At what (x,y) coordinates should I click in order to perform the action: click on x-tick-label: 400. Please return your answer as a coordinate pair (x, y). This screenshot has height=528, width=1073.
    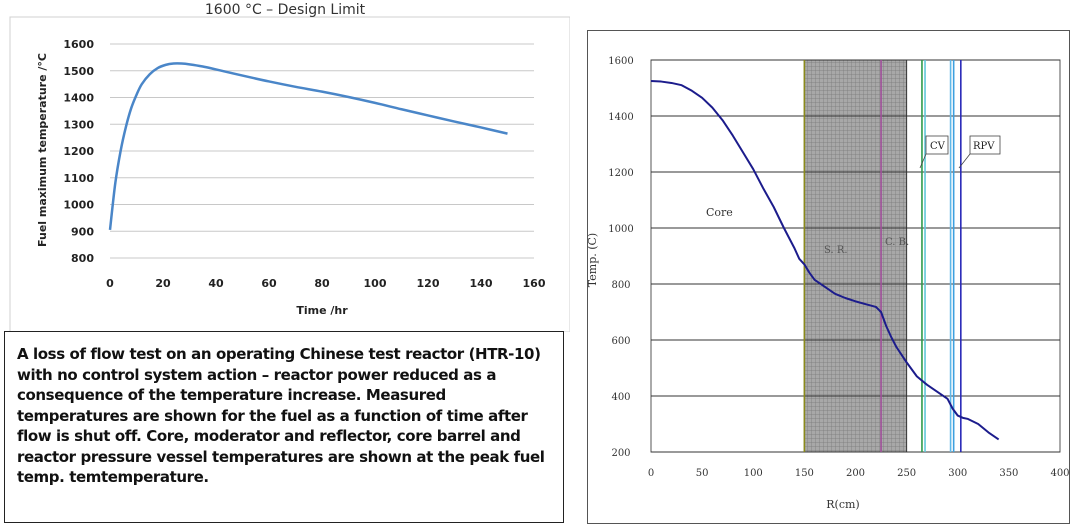
    Looking at the image, I should click on (1059, 473).